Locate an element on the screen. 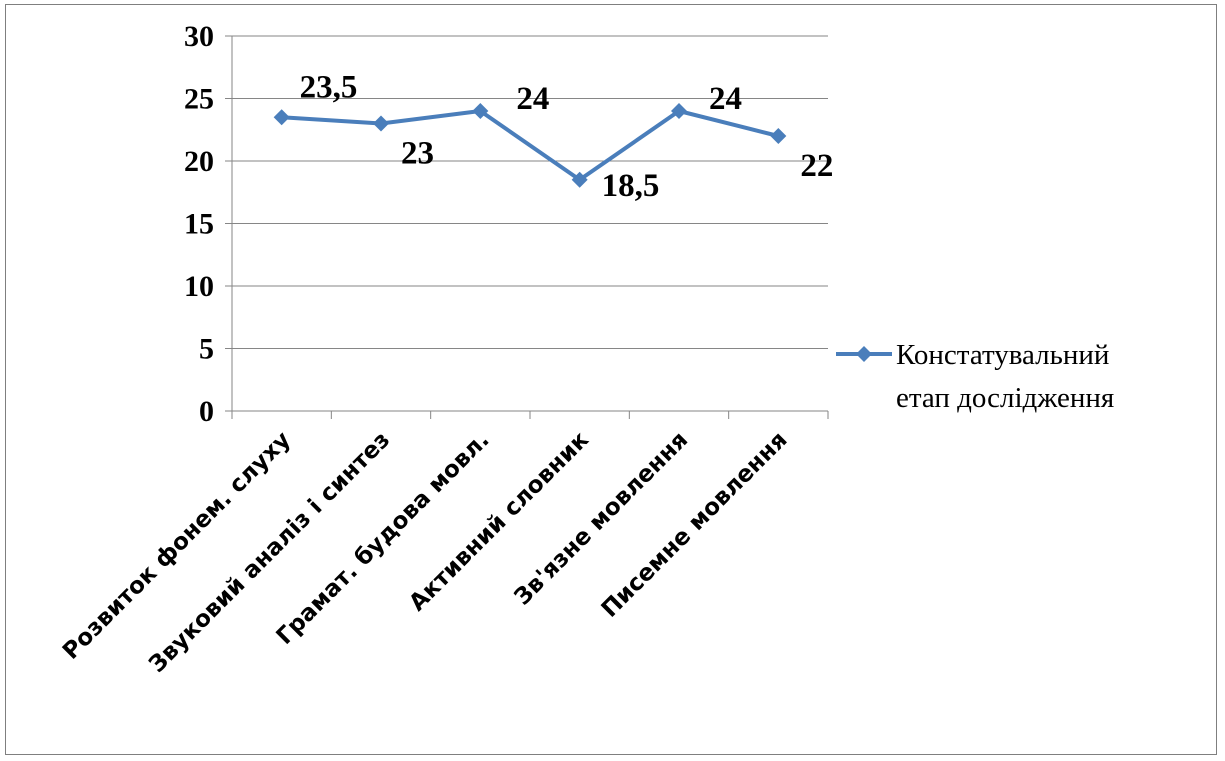 The width and height of the screenshot is (1225, 761). x-tick-label: Зв'язне мовлення is located at coordinates (602, 519).